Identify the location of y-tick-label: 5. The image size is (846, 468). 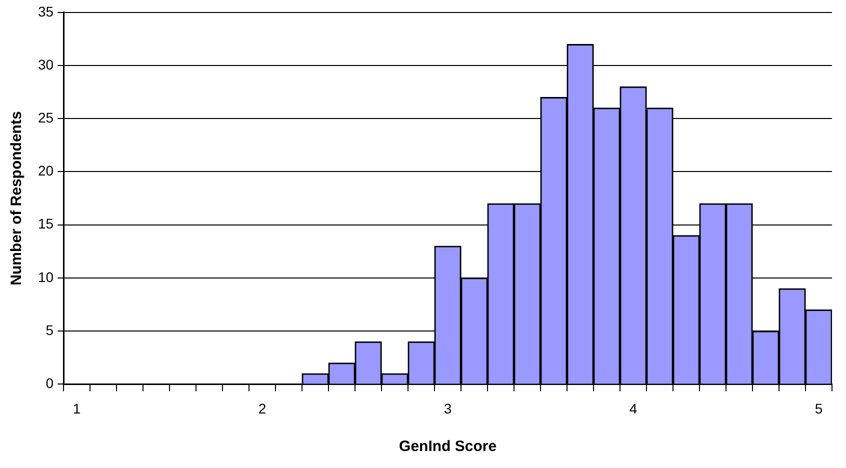
(50, 330).